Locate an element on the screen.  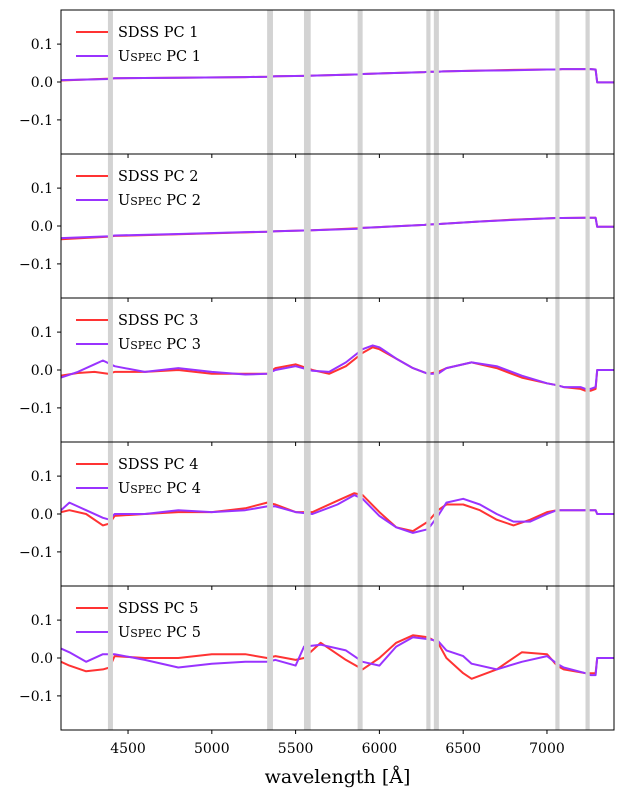
legend-label: USPEC PC 4 is located at coordinates (159, 489).